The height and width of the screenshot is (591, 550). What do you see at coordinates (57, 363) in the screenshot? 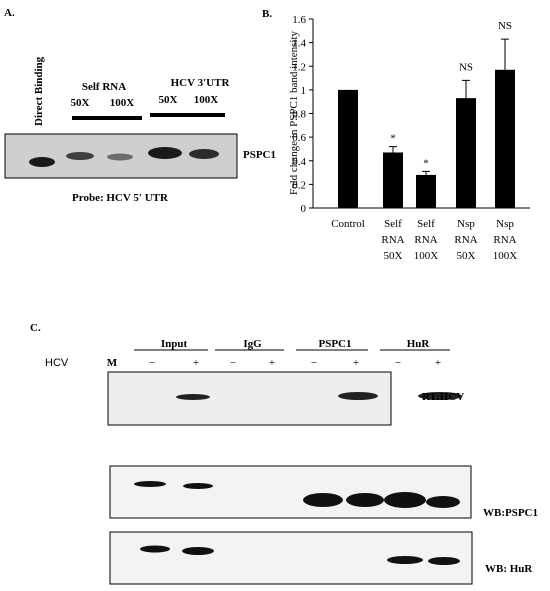
I see `row-label: HCV` at bounding box center [57, 363].